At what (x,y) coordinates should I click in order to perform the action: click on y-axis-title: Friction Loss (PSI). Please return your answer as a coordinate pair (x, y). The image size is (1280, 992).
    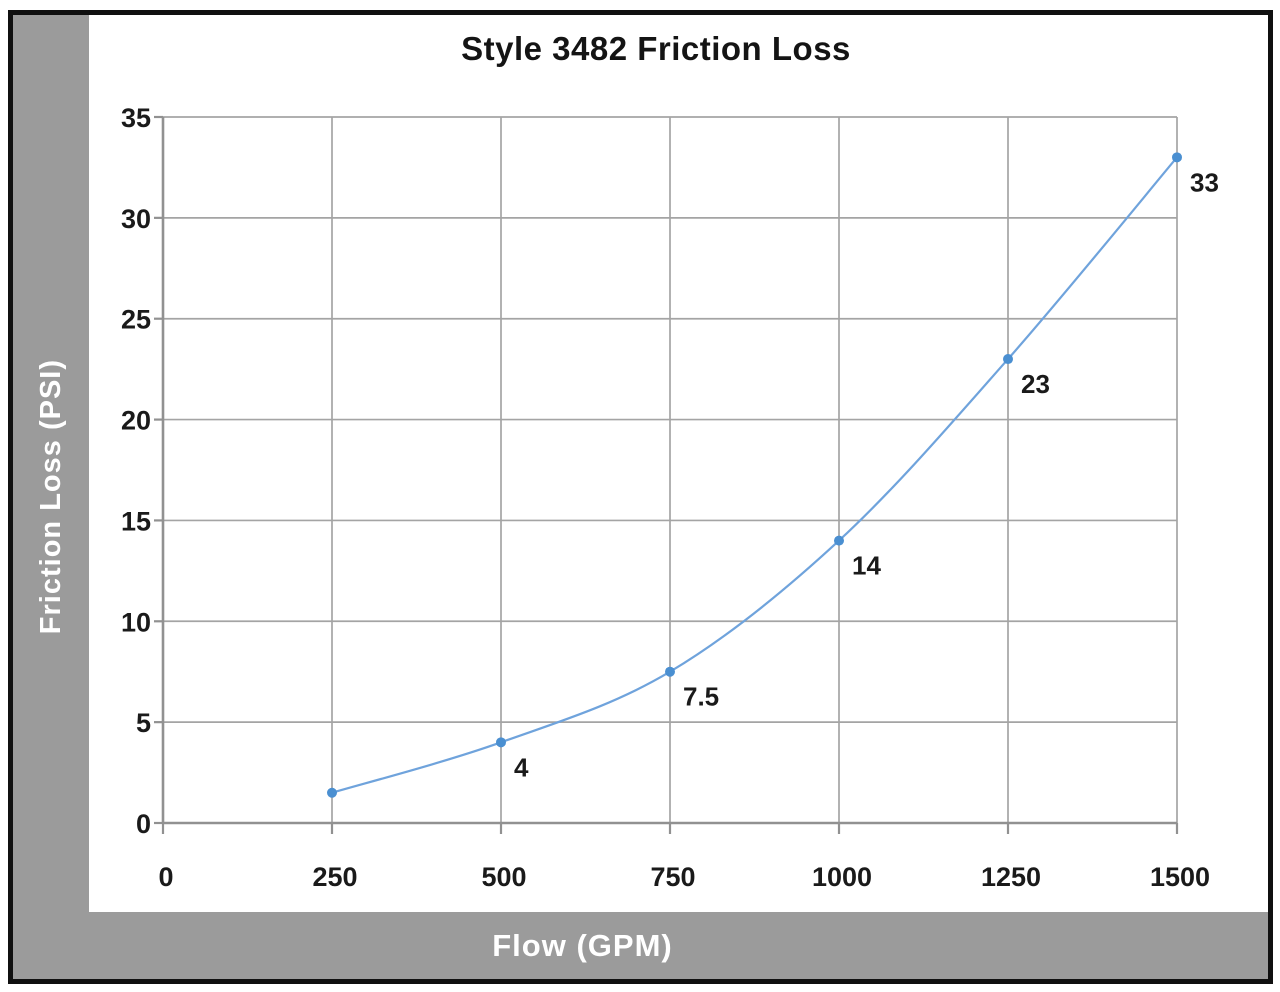
    Looking at the image, I should click on (50, 497).